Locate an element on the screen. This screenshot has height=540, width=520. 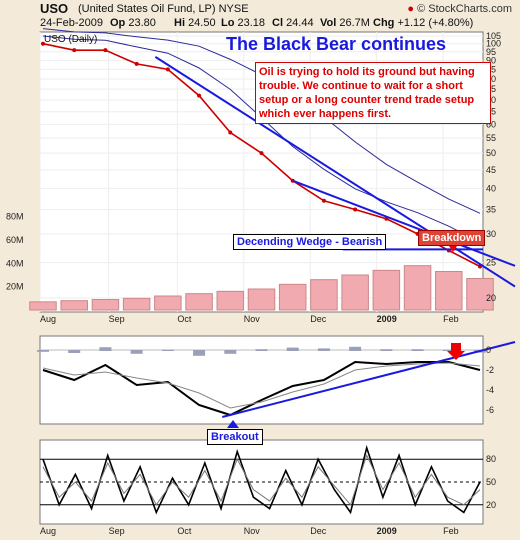
stockcharts-logo-icon: ● is located at coordinates (411, 9).